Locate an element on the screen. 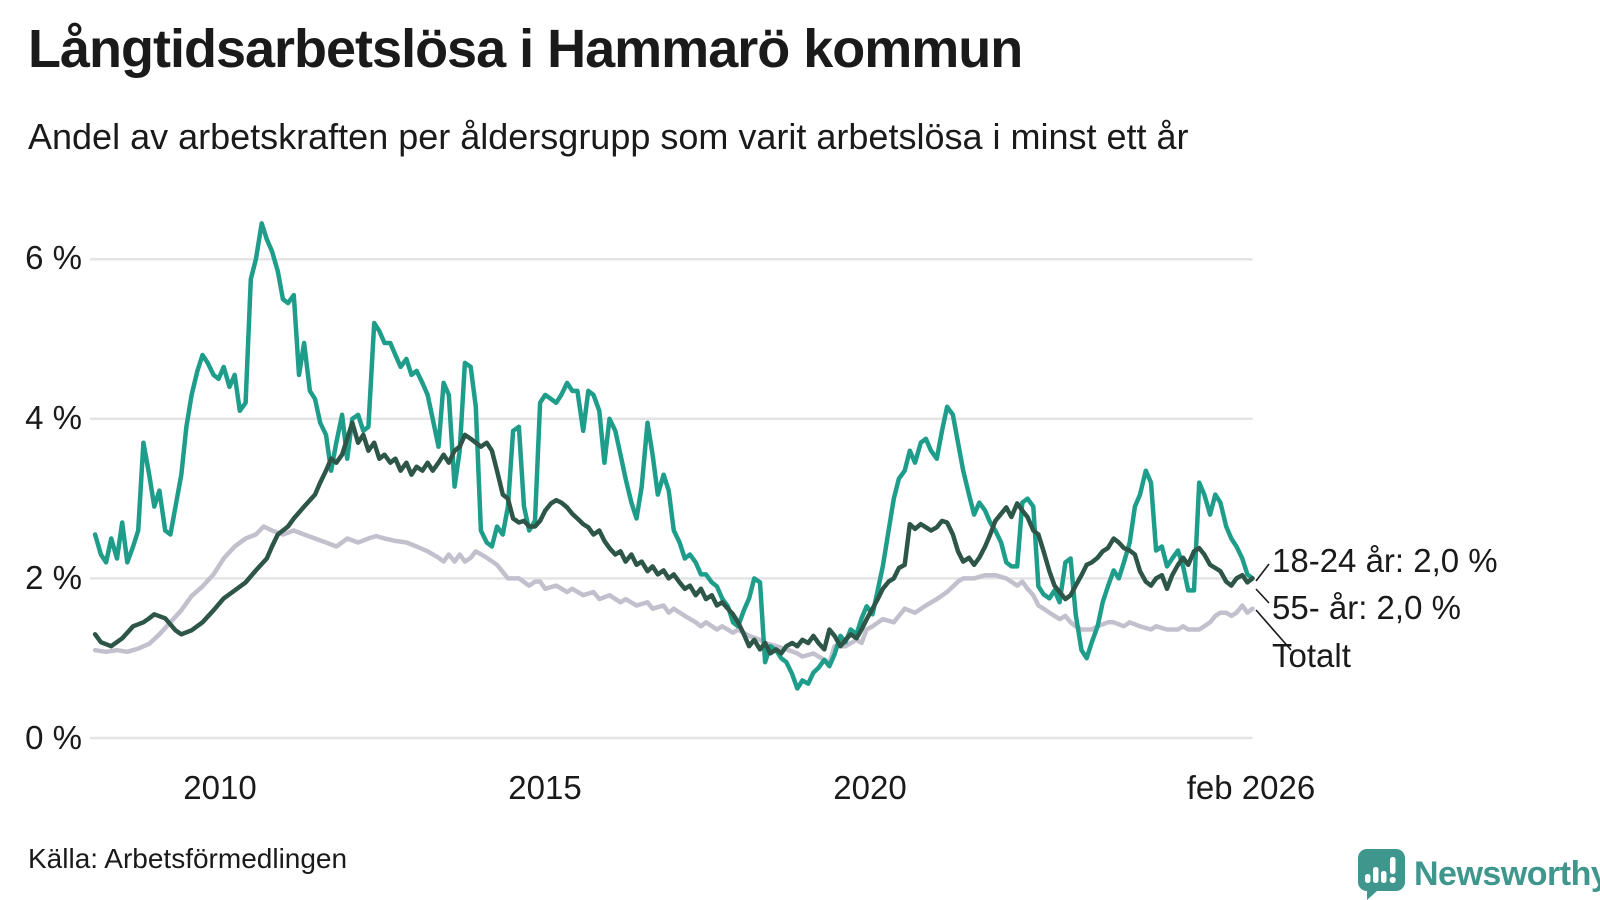 This screenshot has height=900, width=1600. x-axis-tick-2010: 2010 is located at coordinates (220, 787).